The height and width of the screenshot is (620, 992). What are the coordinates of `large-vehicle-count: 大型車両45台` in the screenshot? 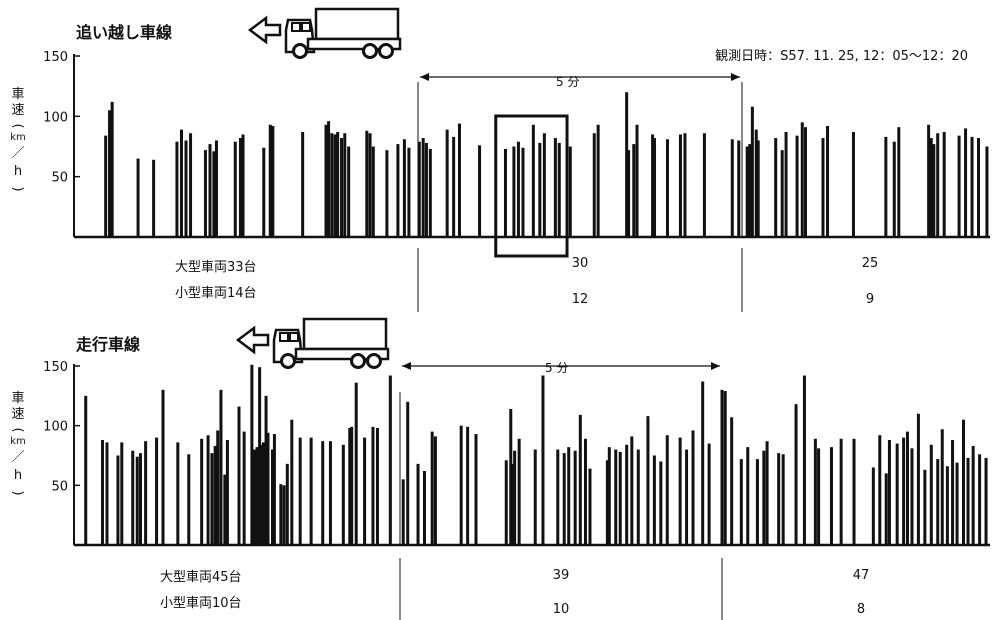 It's located at (201, 577).